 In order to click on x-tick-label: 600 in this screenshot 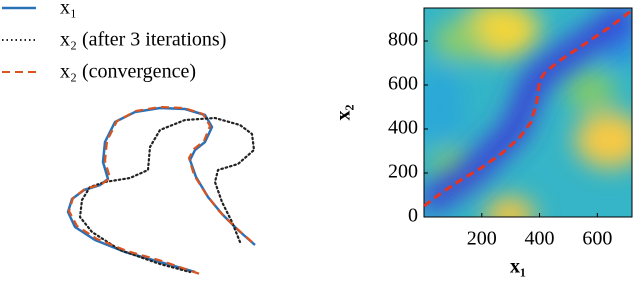, I will do `click(597, 239)`.